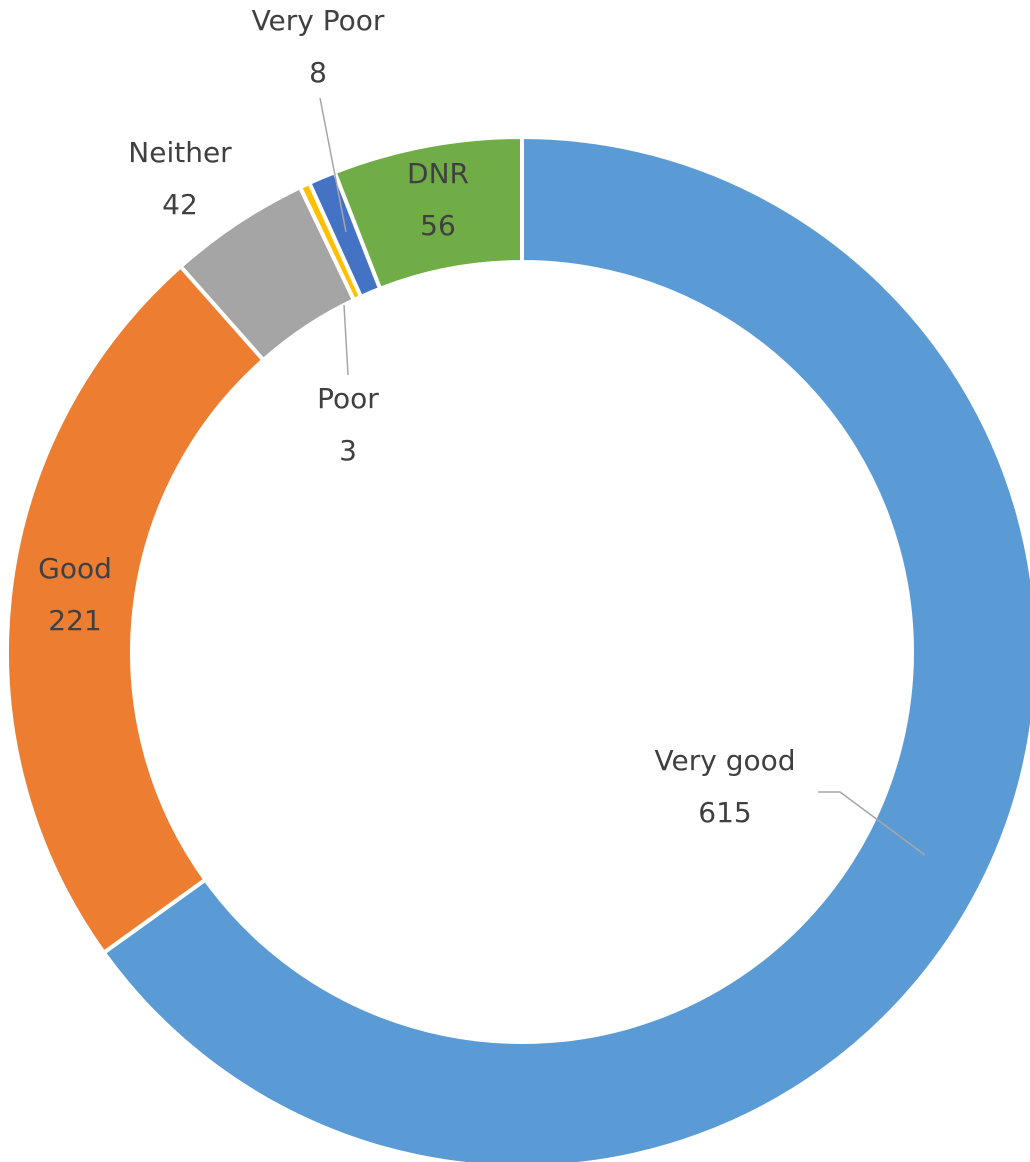 This screenshot has width=1030, height=1162. I want to click on slice-dnr, so click(428, 213).